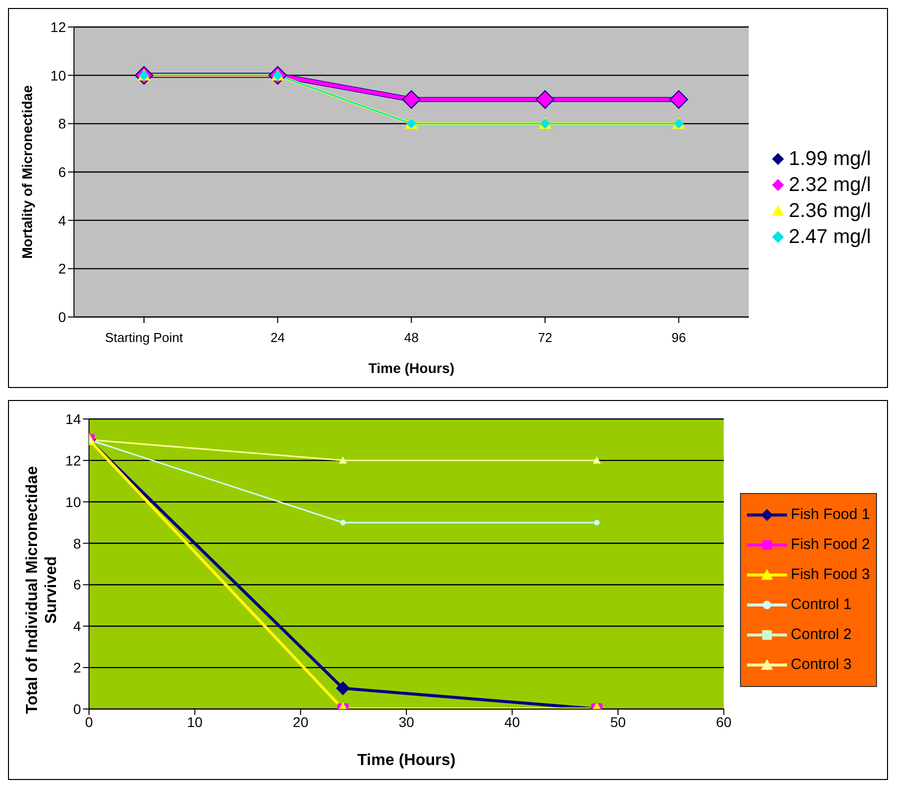 The image size is (897, 799). I want to click on x-tick-label: 24, so click(277, 338).